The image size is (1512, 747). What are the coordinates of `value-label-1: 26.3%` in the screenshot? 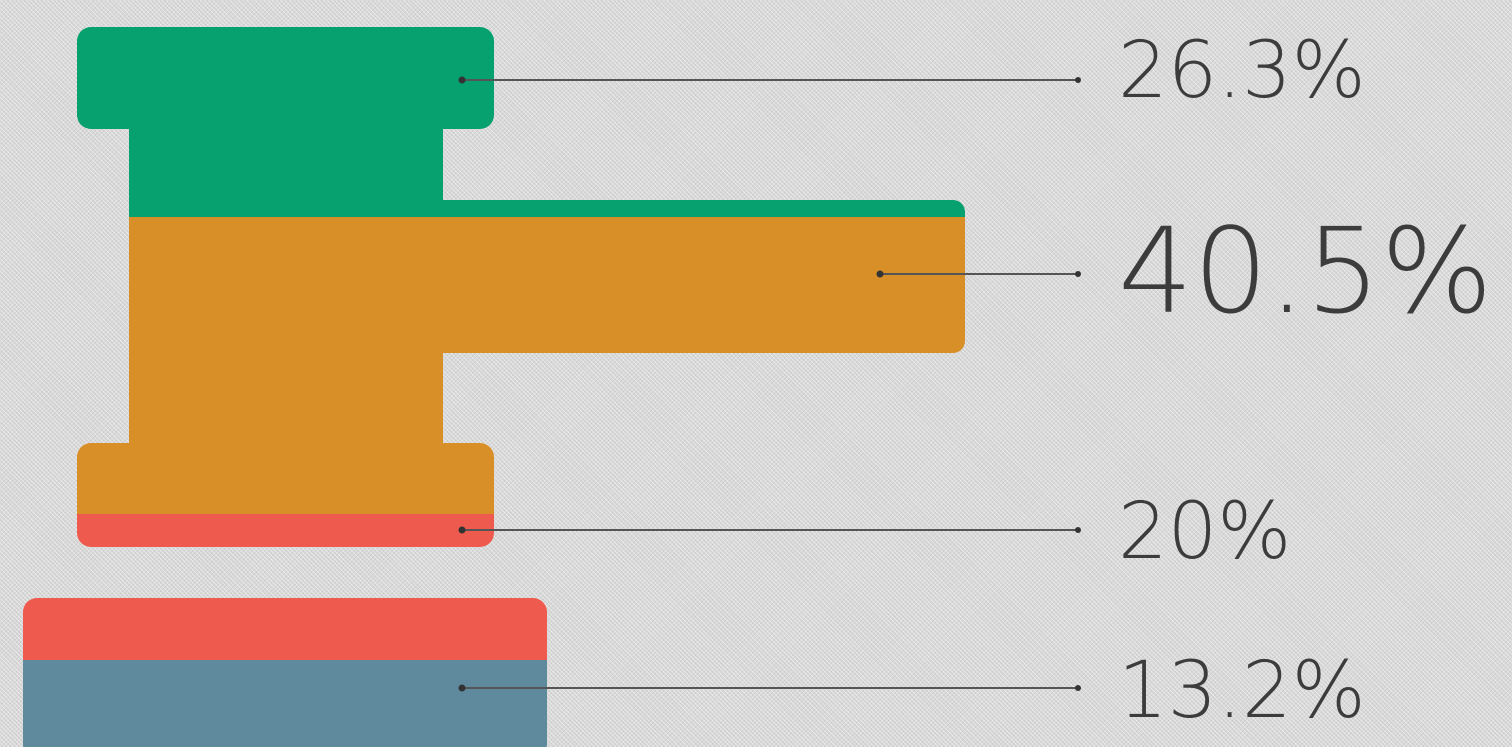 It's located at (1242, 71).